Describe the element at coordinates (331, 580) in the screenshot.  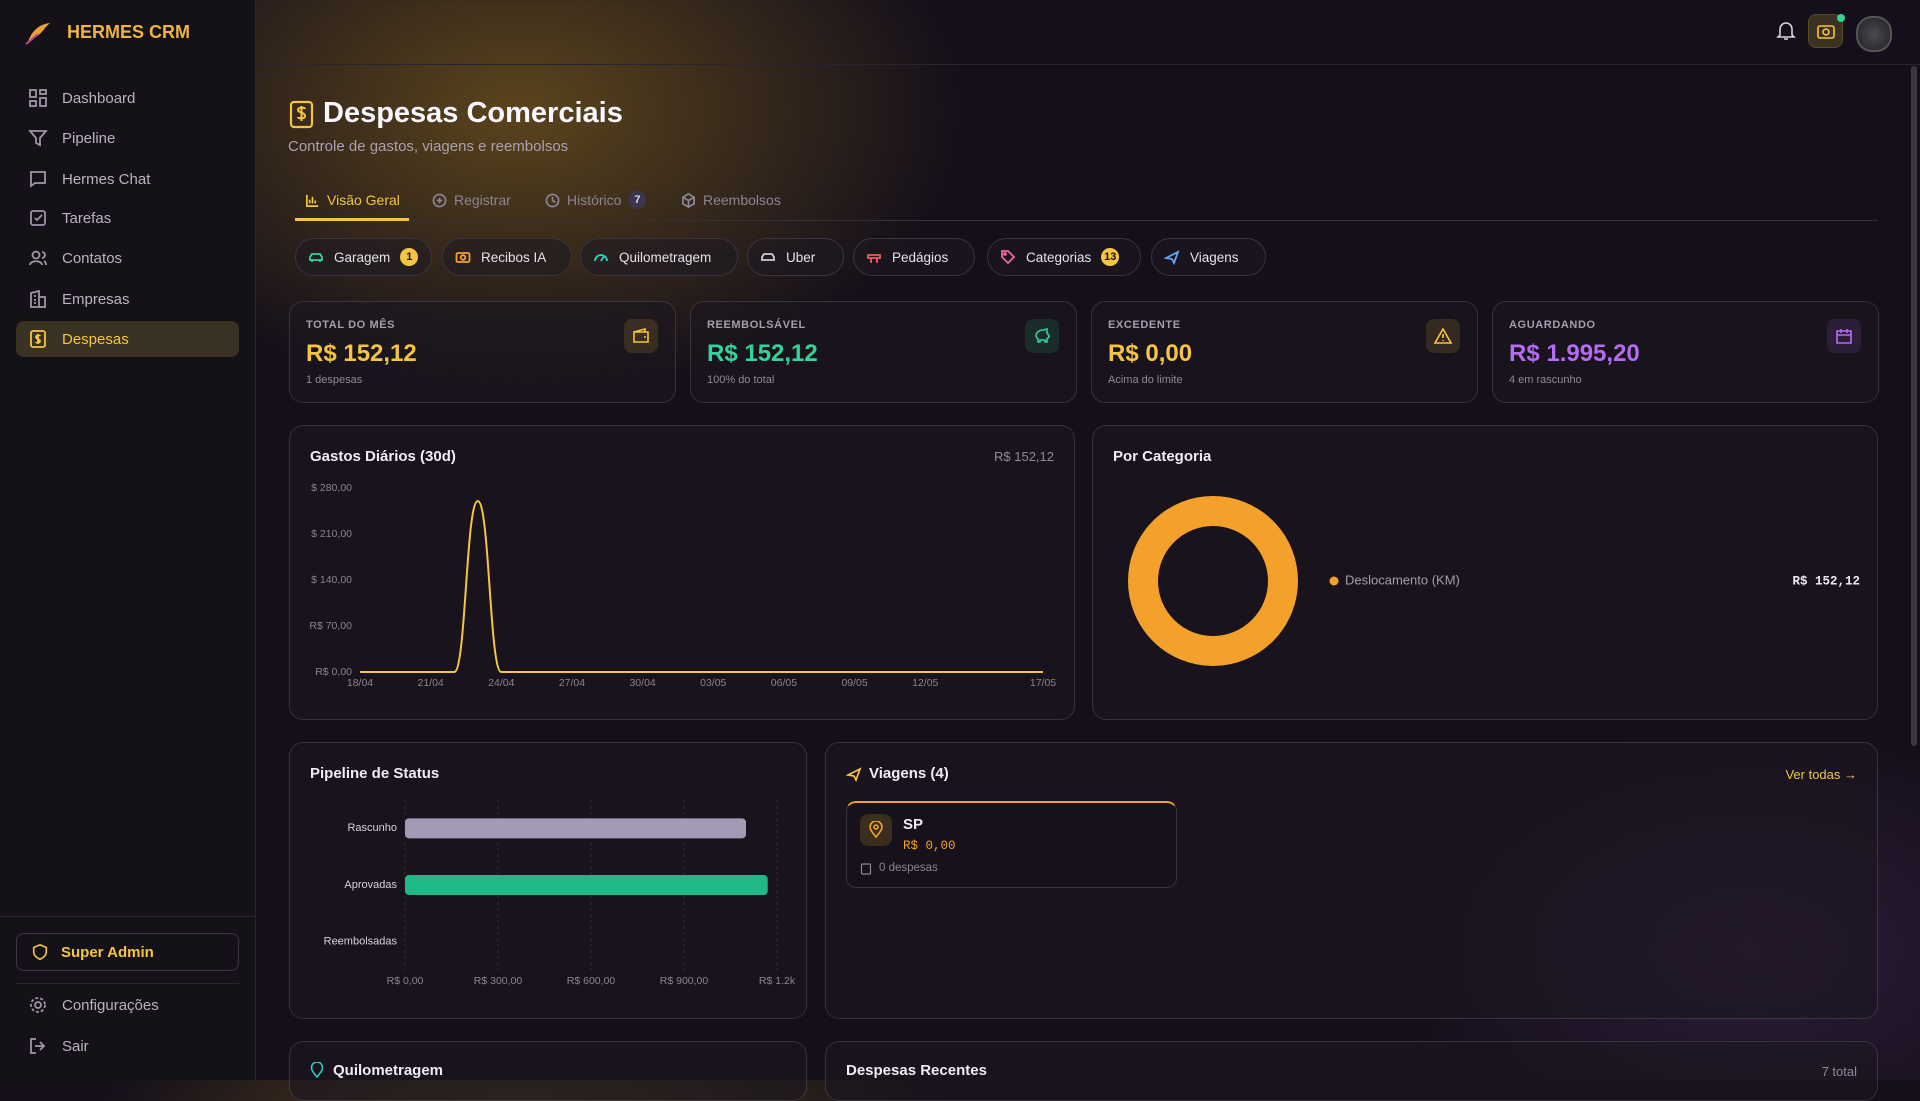
I see `y-tick-label: $ 140,00` at that location.